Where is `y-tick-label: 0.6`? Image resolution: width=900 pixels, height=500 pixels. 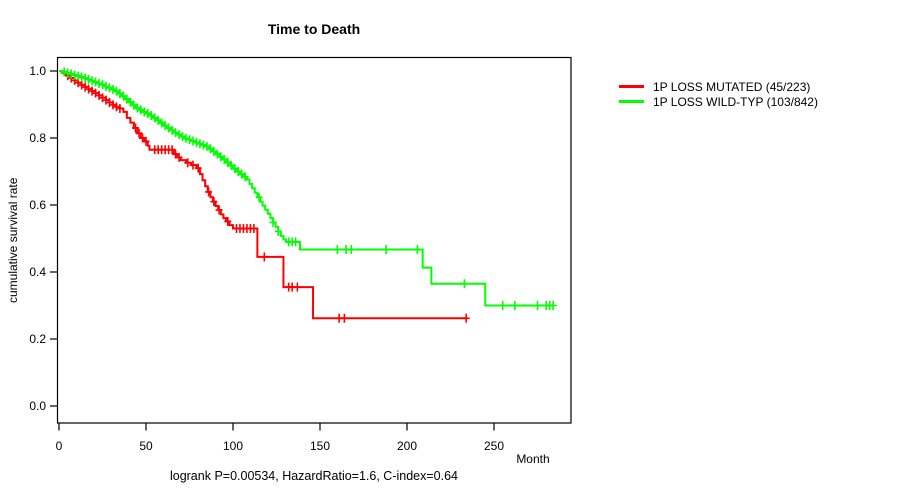 y-tick-label: 0.6 is located at coordinates (37, 205).